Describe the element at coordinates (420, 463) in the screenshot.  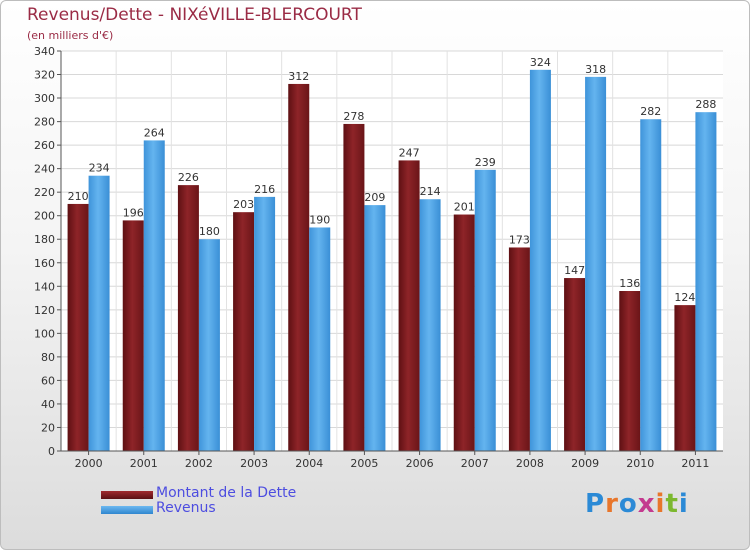
I see `x-tick-label: 2006` at that location.